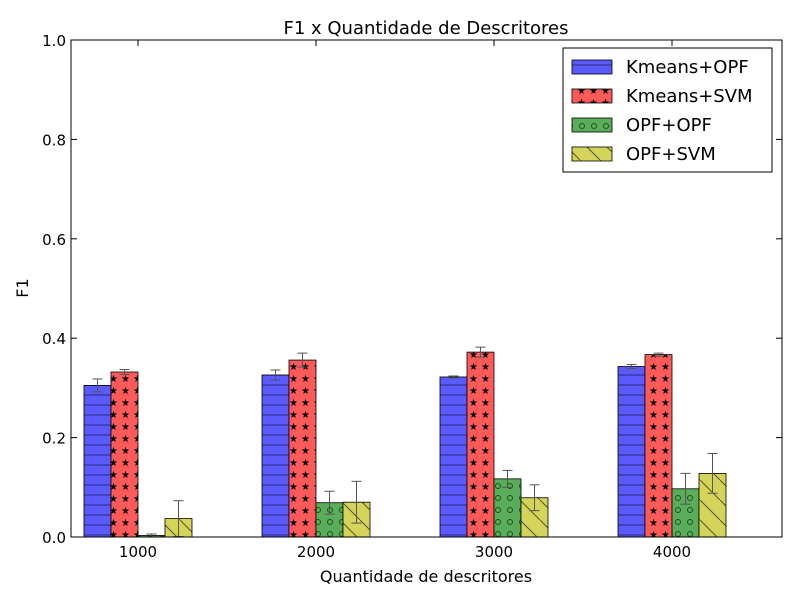  I want to click on x-tick-label: 4000, so click(672, 552).